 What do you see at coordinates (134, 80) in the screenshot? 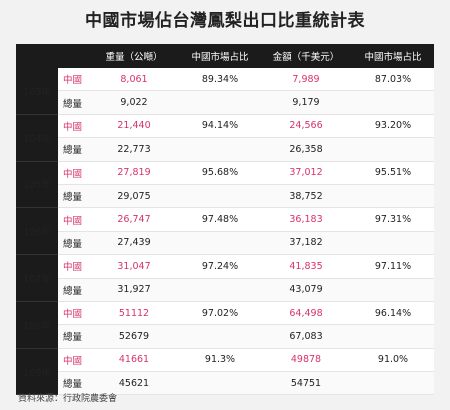
I see `china-weight-cell: 8,061` at bounding box center [134, 80].